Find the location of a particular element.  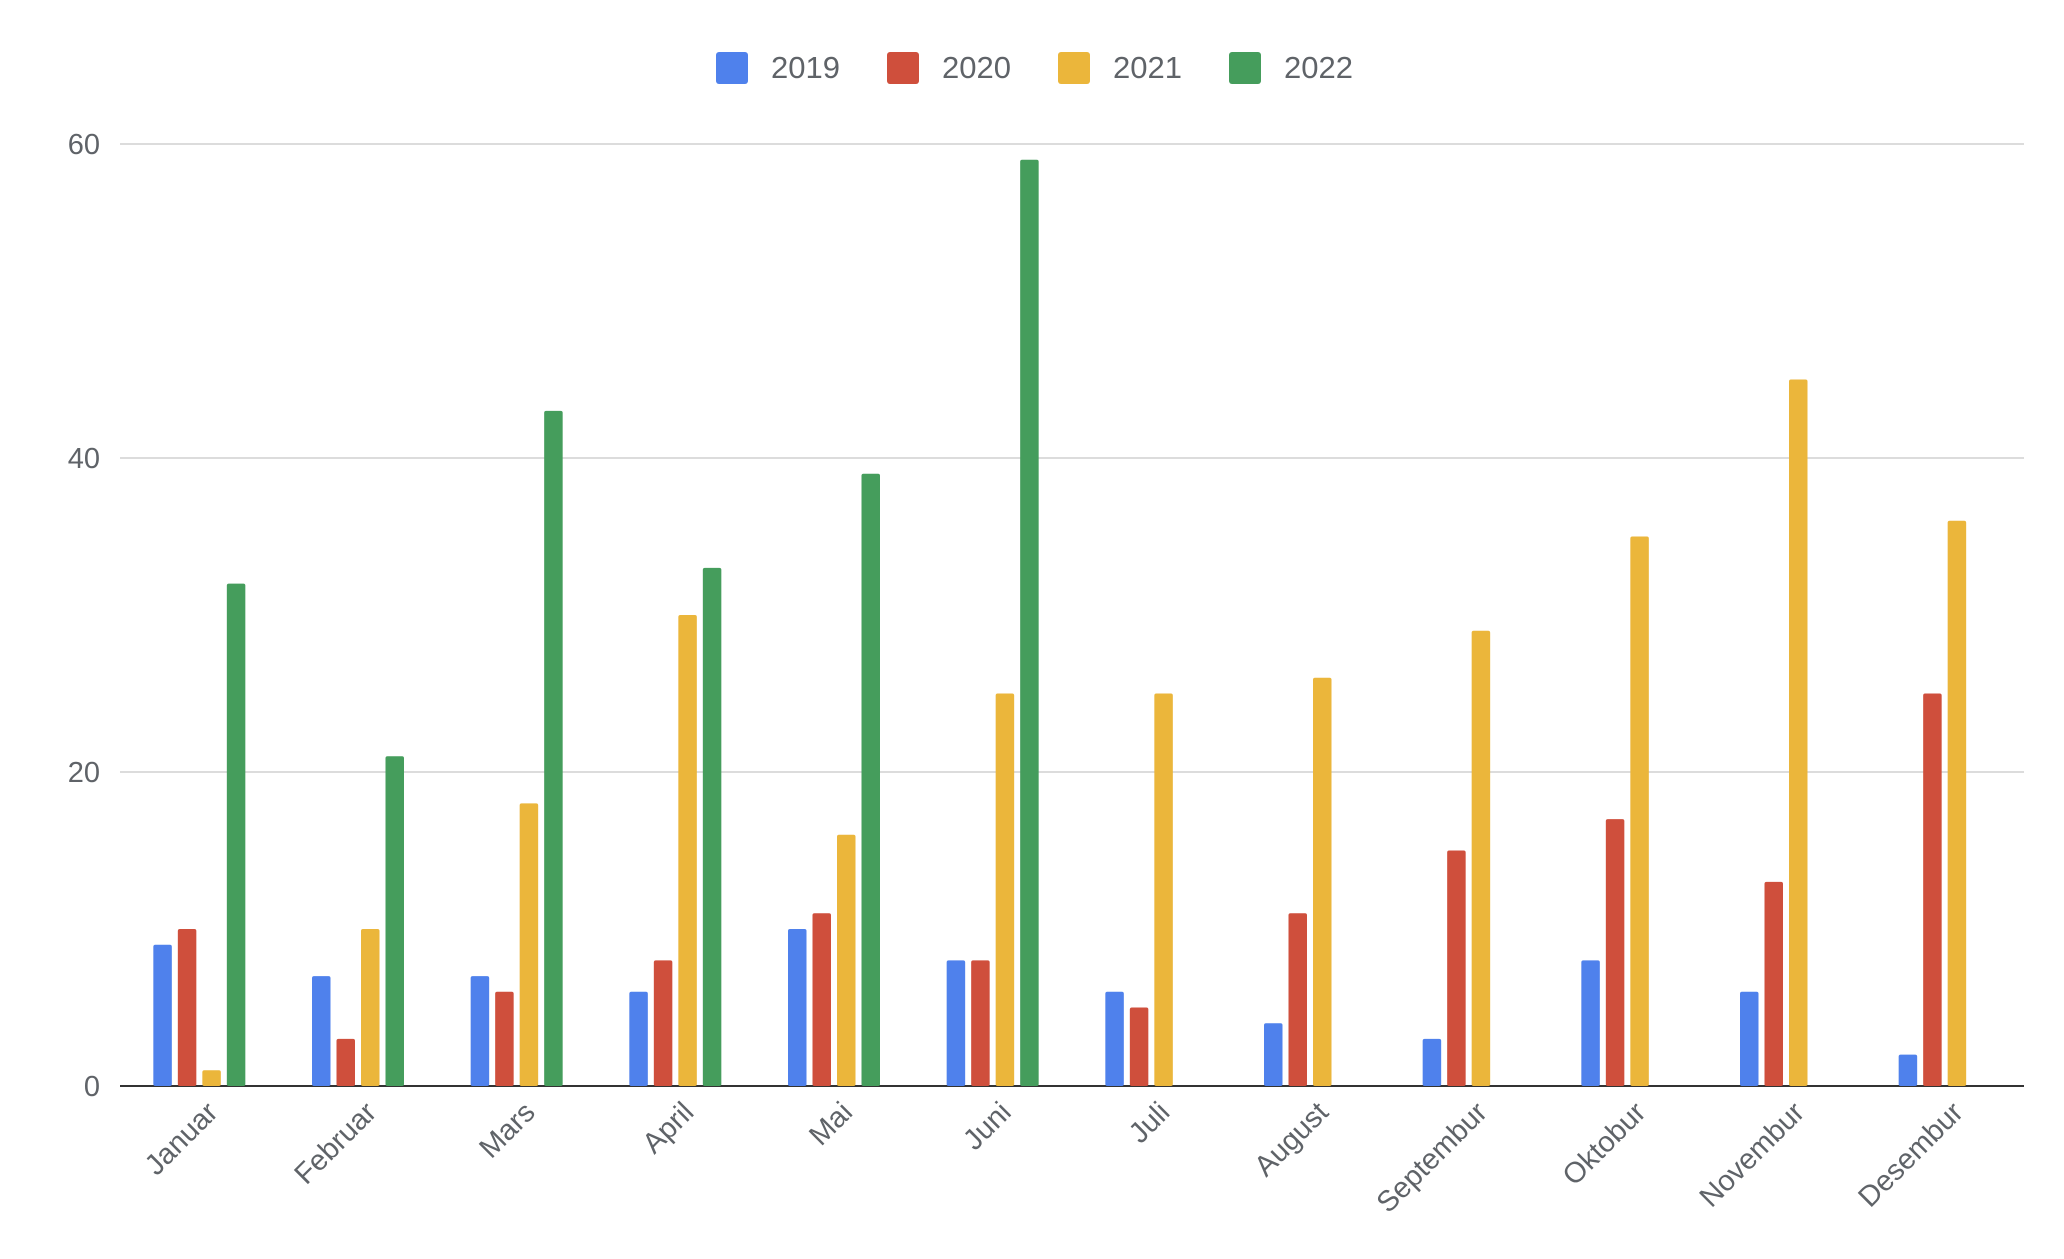

legend-item-2021: 2021 is located at coordinates (1120, 67).